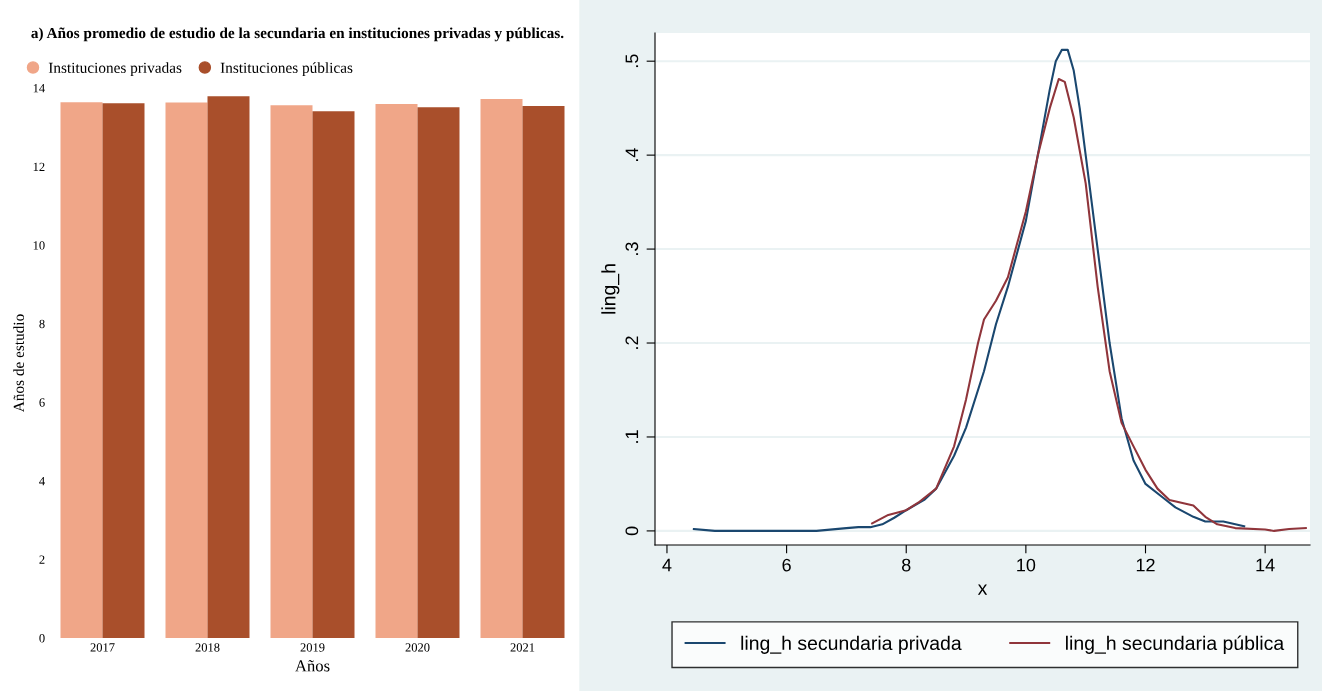  I want to click on legend-label: Instituciones públicas, so click(286, 69).